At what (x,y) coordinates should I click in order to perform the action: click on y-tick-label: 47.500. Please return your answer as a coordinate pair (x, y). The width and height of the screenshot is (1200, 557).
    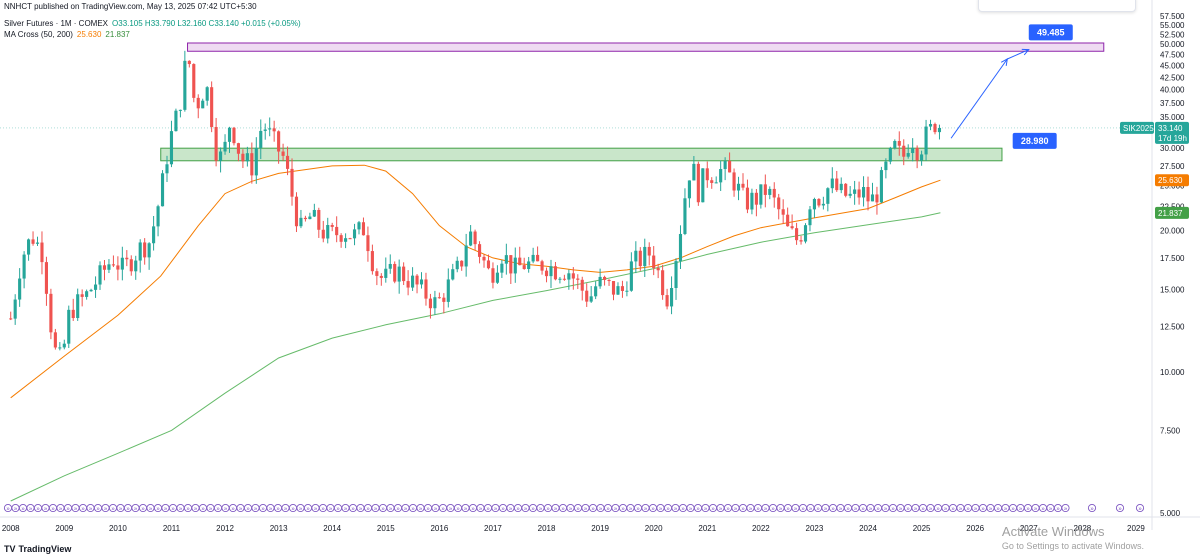
    Looking at the image, I should click on (1172, 55).